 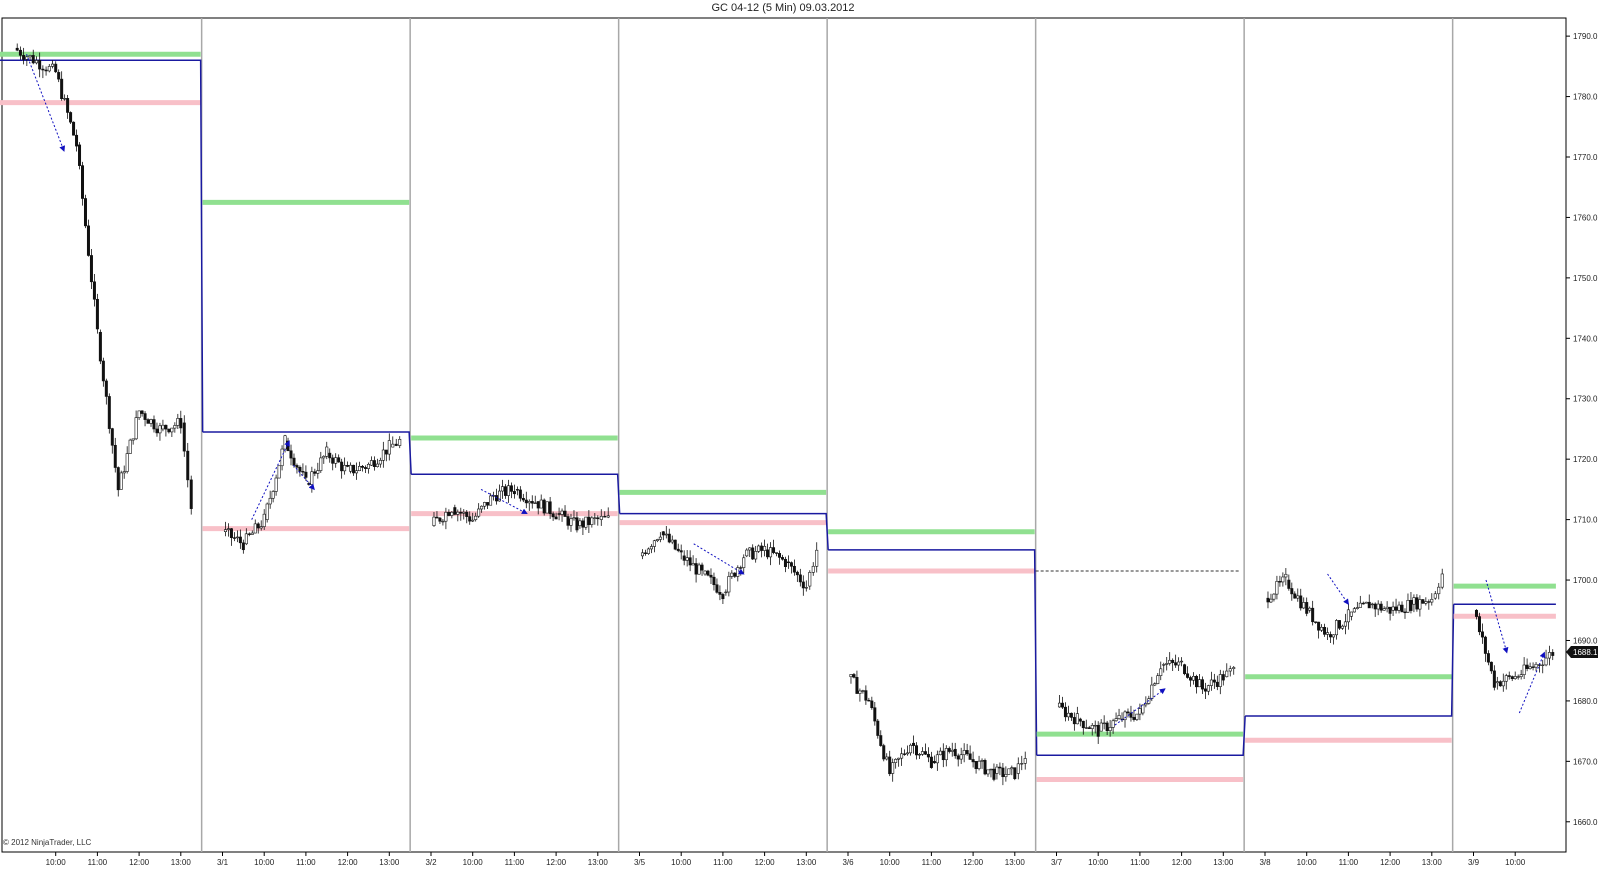 What do you see at coordinates (1474, 862) in the screenshot?
I see `x-tick-label: 3/9` at bounding box center [1474, 862].